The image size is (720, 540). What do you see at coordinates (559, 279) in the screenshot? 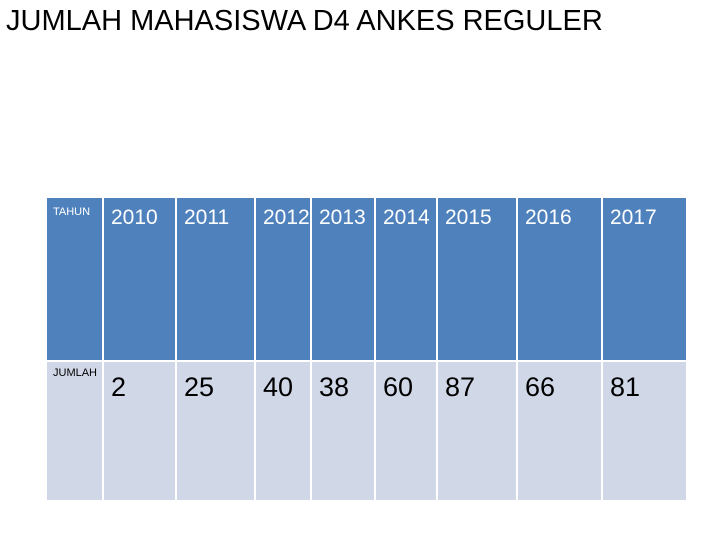
I see `year-cell: 2016` at bounding box center [559, 279].